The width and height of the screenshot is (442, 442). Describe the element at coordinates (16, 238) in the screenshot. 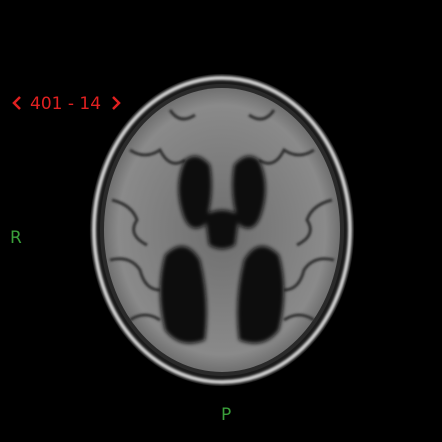

I see `orientation-left: R` at that location.